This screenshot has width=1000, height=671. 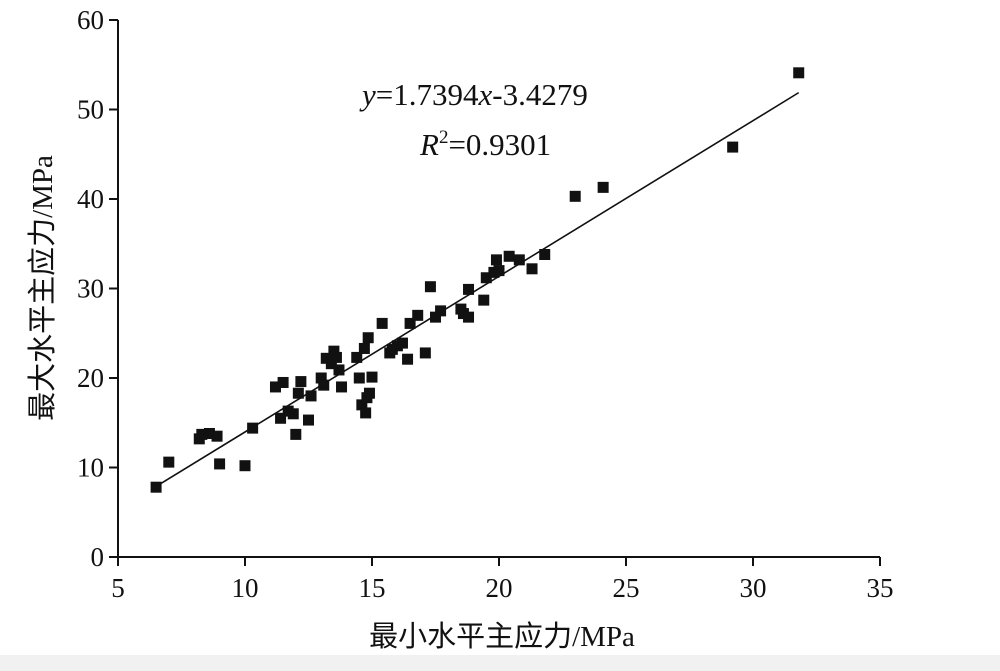 What do you see at coordinates (502, 636) in the screenshot?
I see `x-axis-title: 最小水平主应力/MPa` at bounding box center [502, 636].